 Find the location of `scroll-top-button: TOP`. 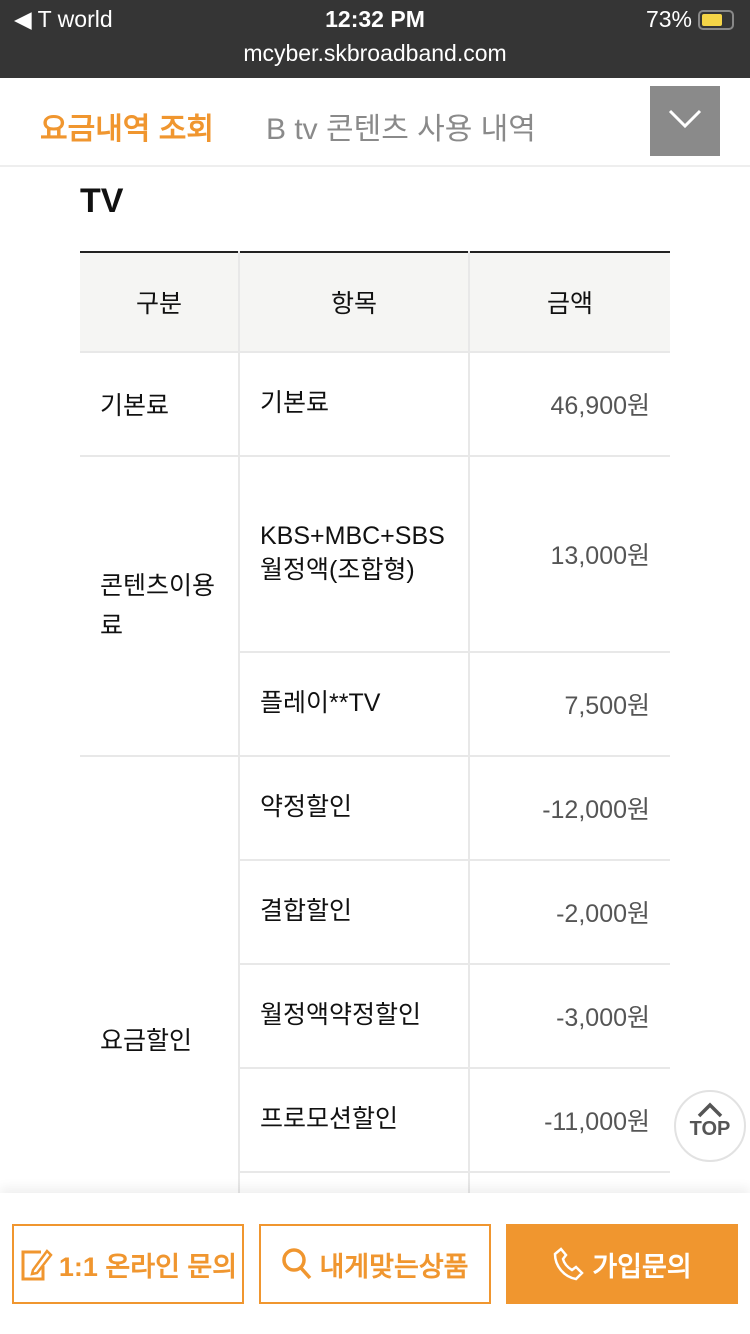

scroll-top-button: TOP is located at coordinates (710, 1126).